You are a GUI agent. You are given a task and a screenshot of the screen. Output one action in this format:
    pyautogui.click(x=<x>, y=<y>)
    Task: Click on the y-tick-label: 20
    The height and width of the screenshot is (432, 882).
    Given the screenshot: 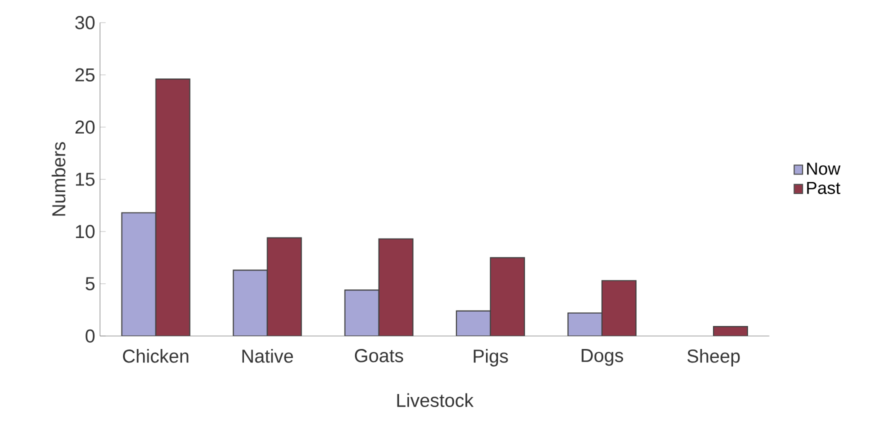 What is the action you would take?
    pyautogui.click(x=85, y=127)
    